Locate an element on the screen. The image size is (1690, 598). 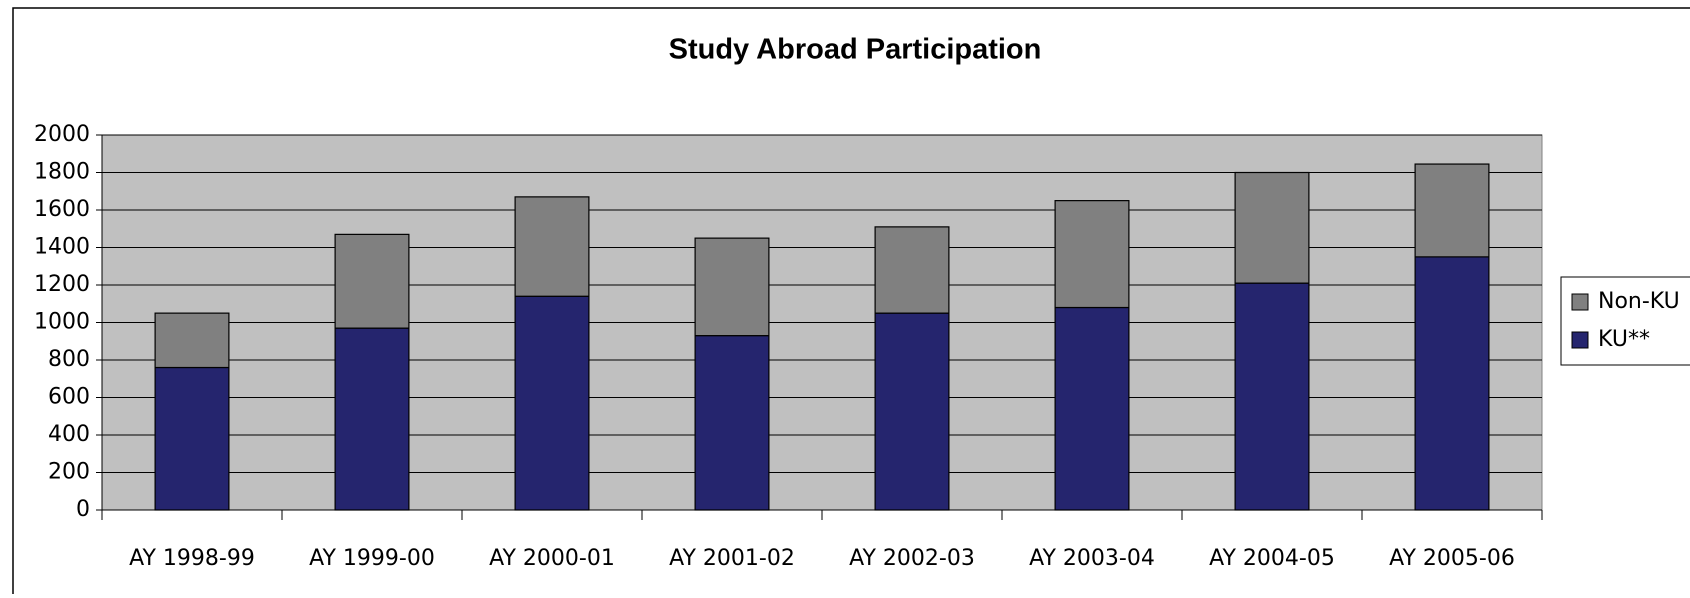
y-tick-label: 1800 is located at coordinates (62, 172).